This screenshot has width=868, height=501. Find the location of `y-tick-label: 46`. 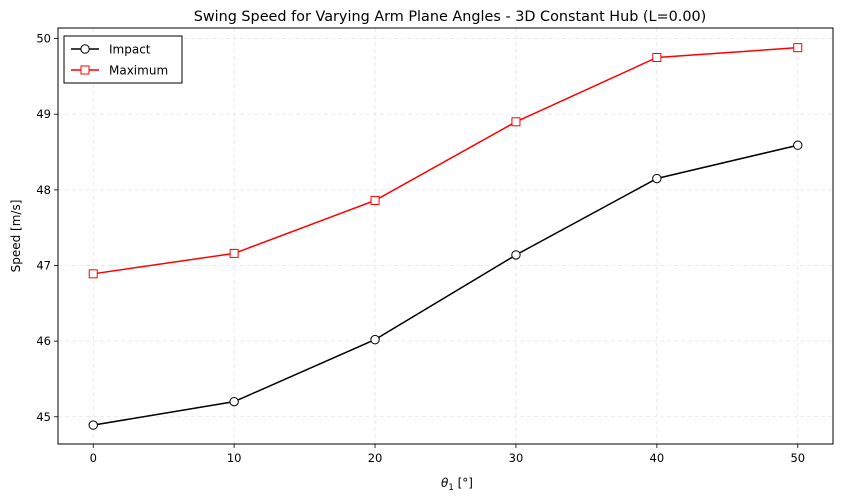

y-tick-label: 46 is located at coordinates (43, 341).